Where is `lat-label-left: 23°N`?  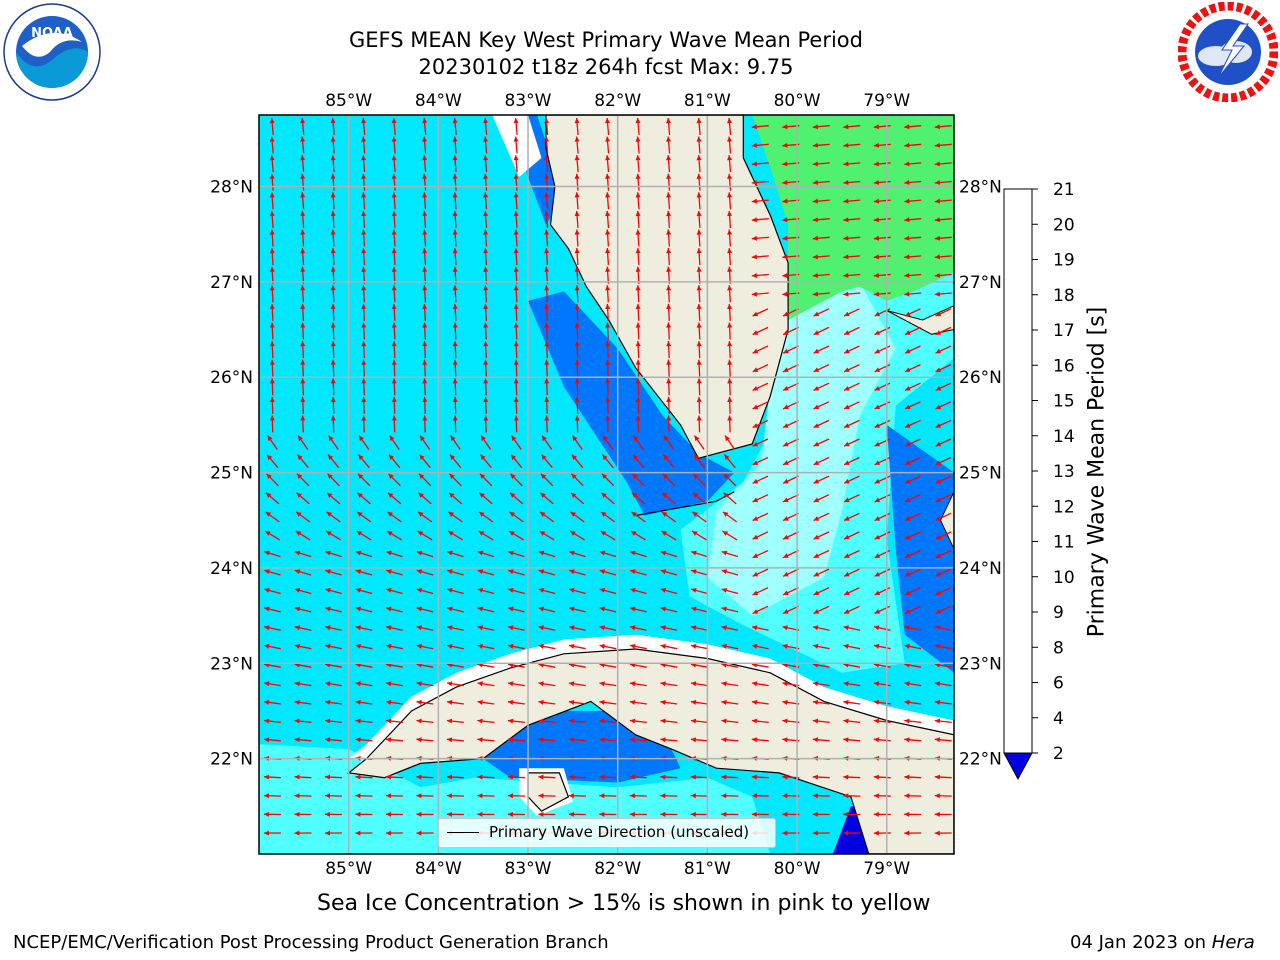 lat-label-left: 23°N is located at coordinates (231, 664).